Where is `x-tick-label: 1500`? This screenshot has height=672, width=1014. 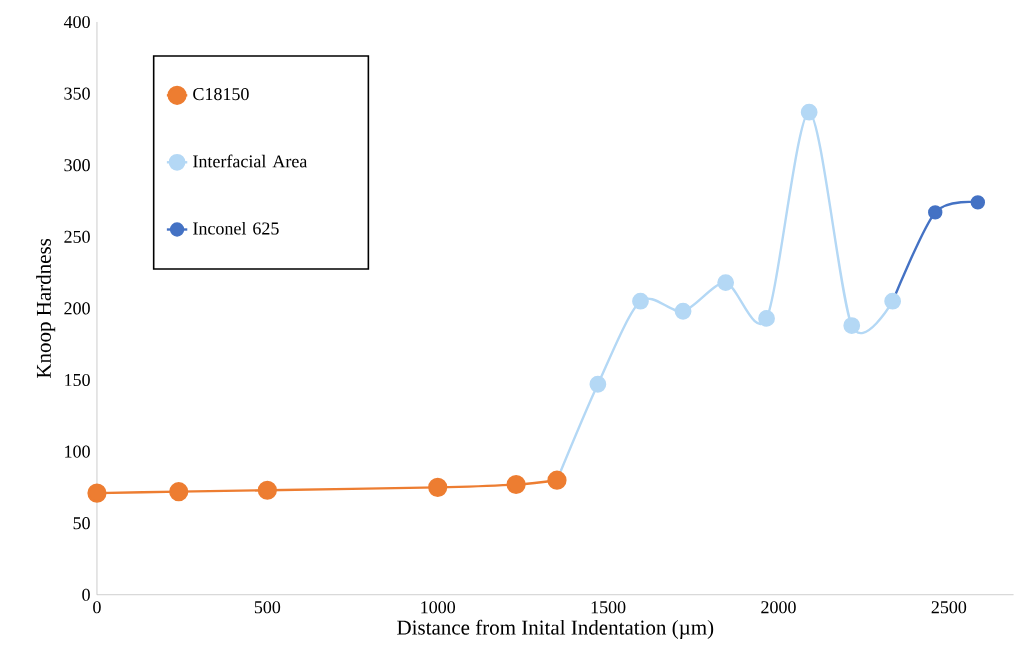
x-tick-label: 1500 is located at coordinates (608, 607).